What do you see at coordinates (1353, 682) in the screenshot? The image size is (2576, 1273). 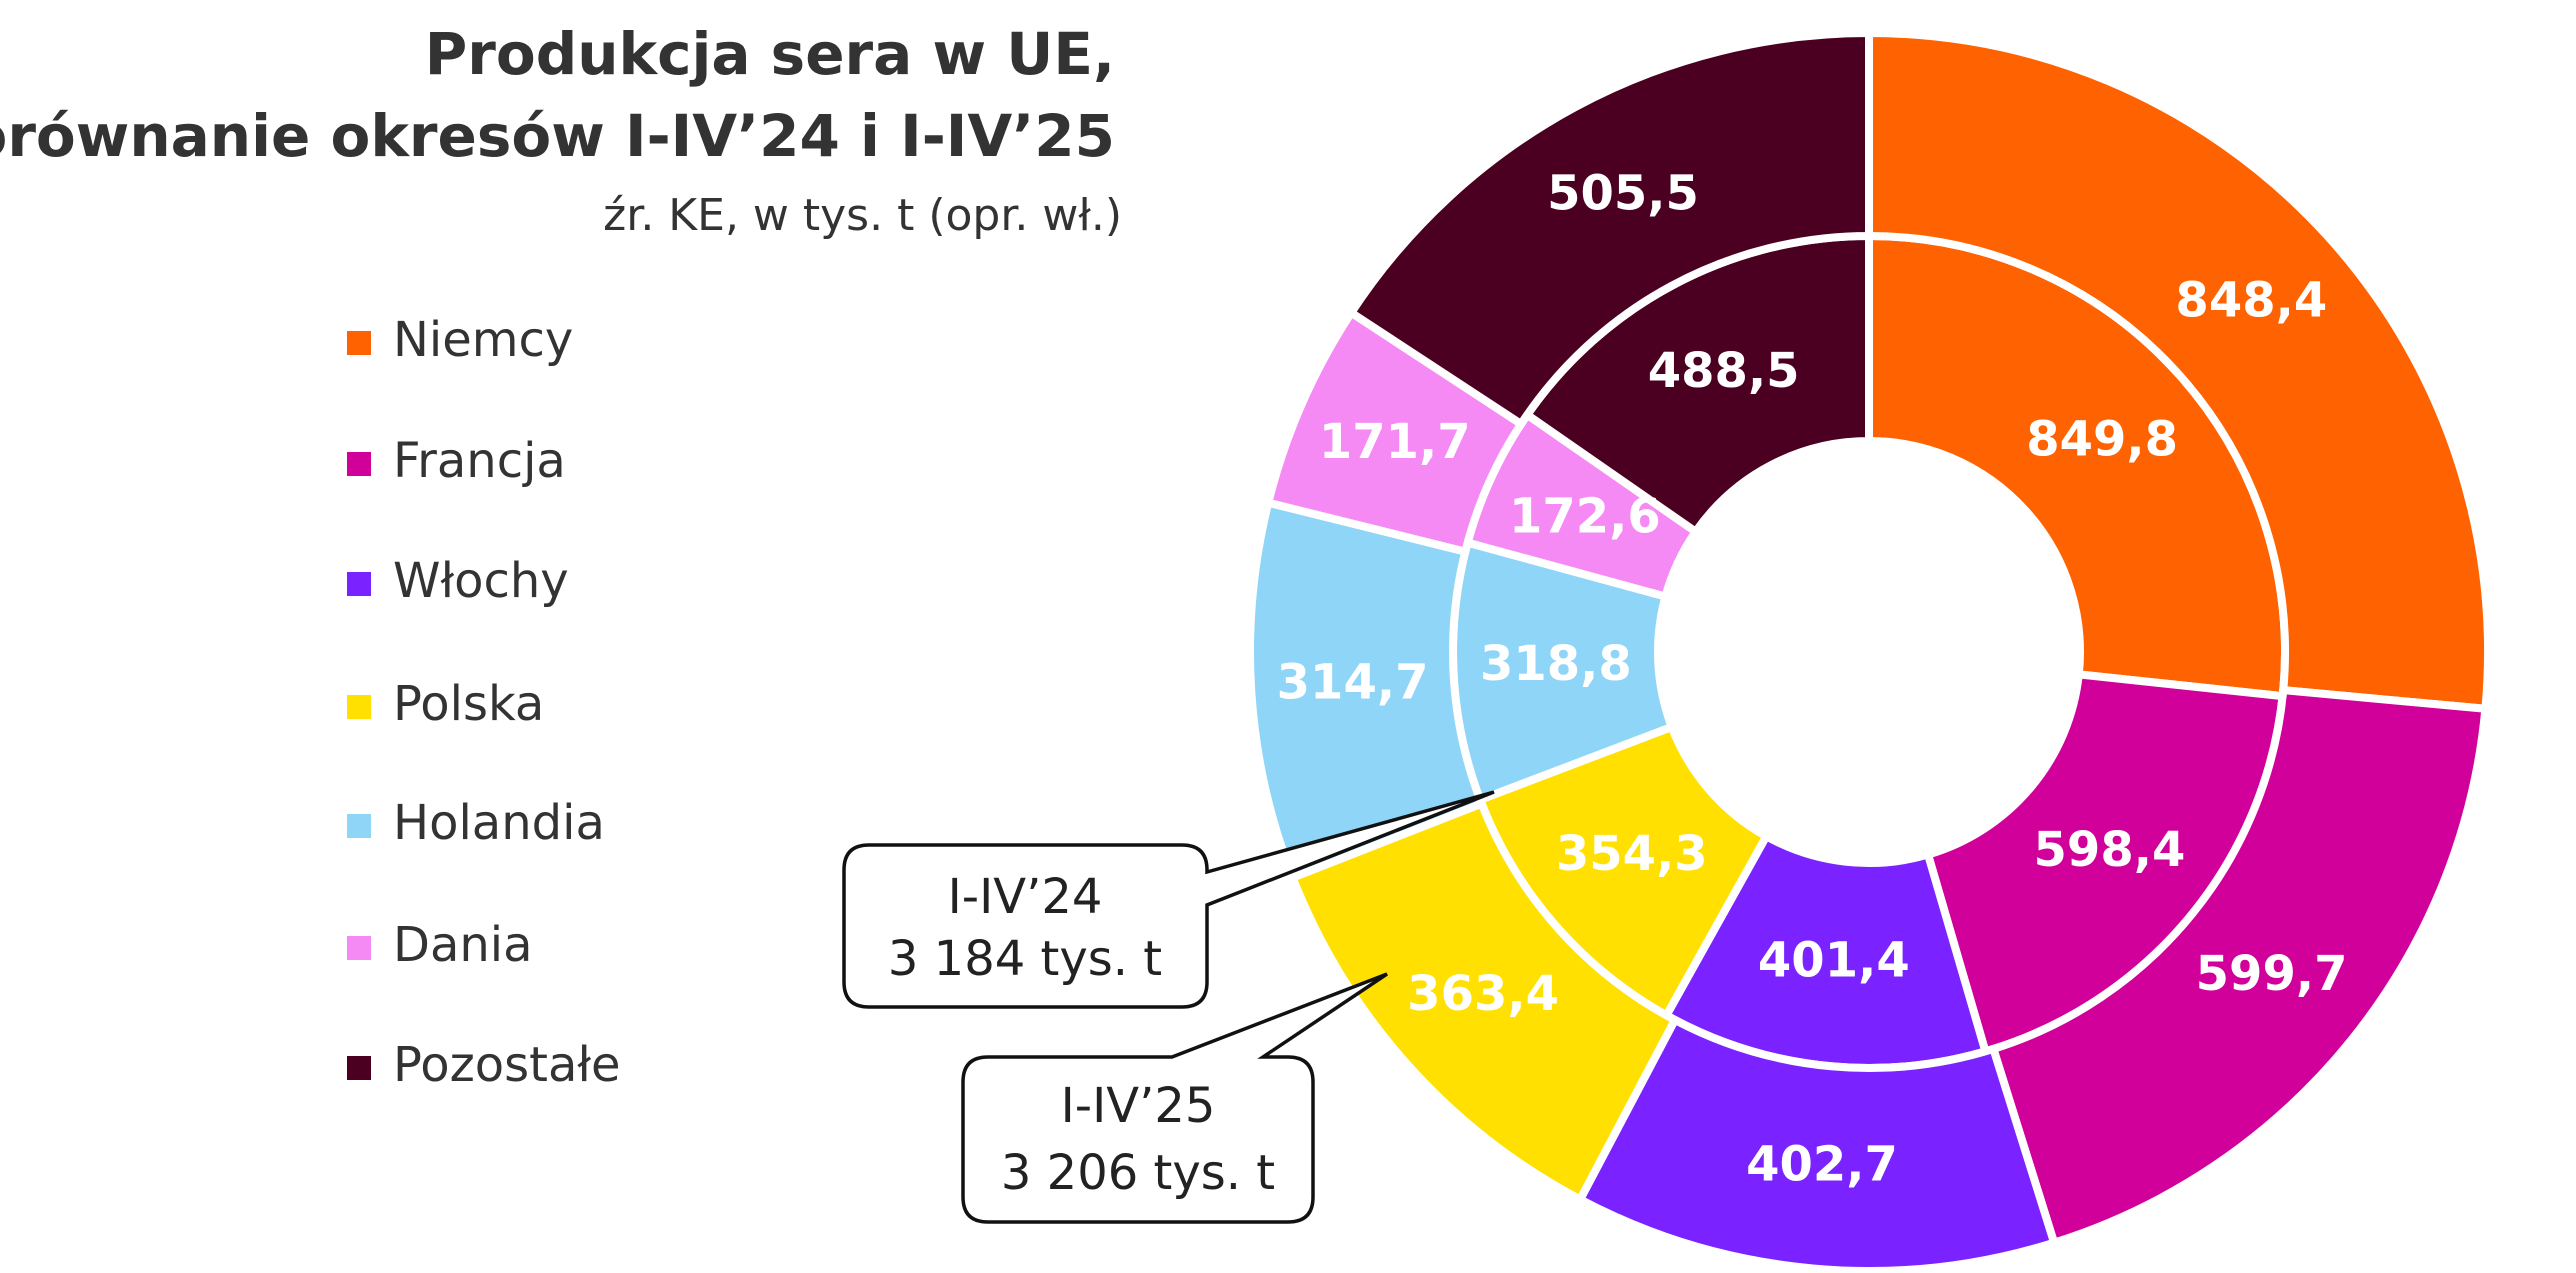 I see `value-label: 314,7` at bounding box center [1353, 682].